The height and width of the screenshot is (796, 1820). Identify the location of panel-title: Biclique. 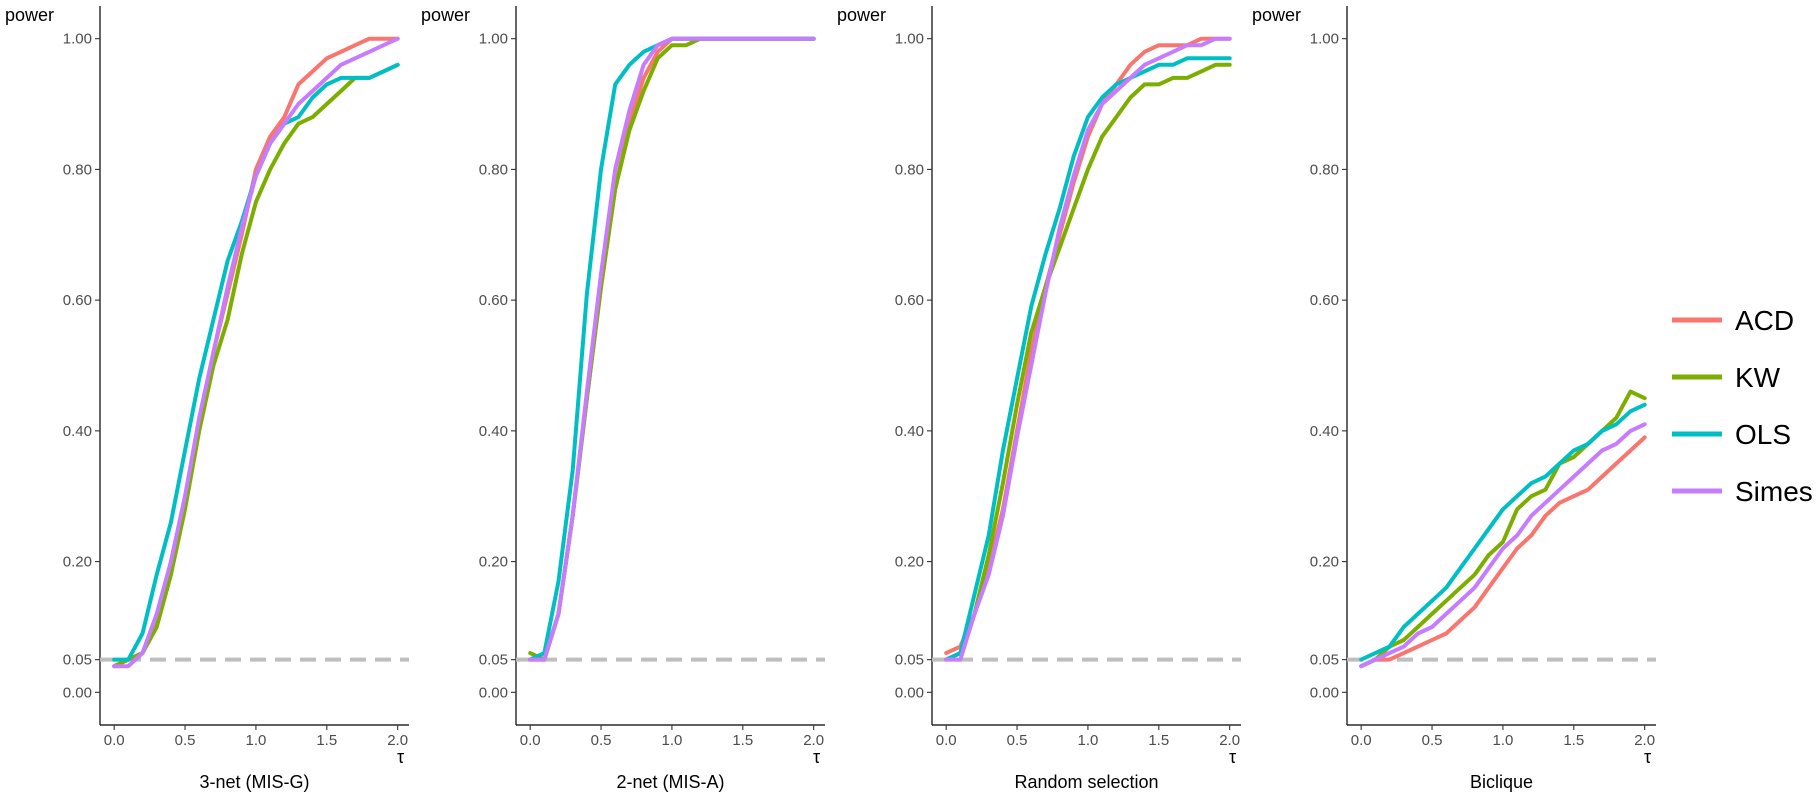
(1501, 782).